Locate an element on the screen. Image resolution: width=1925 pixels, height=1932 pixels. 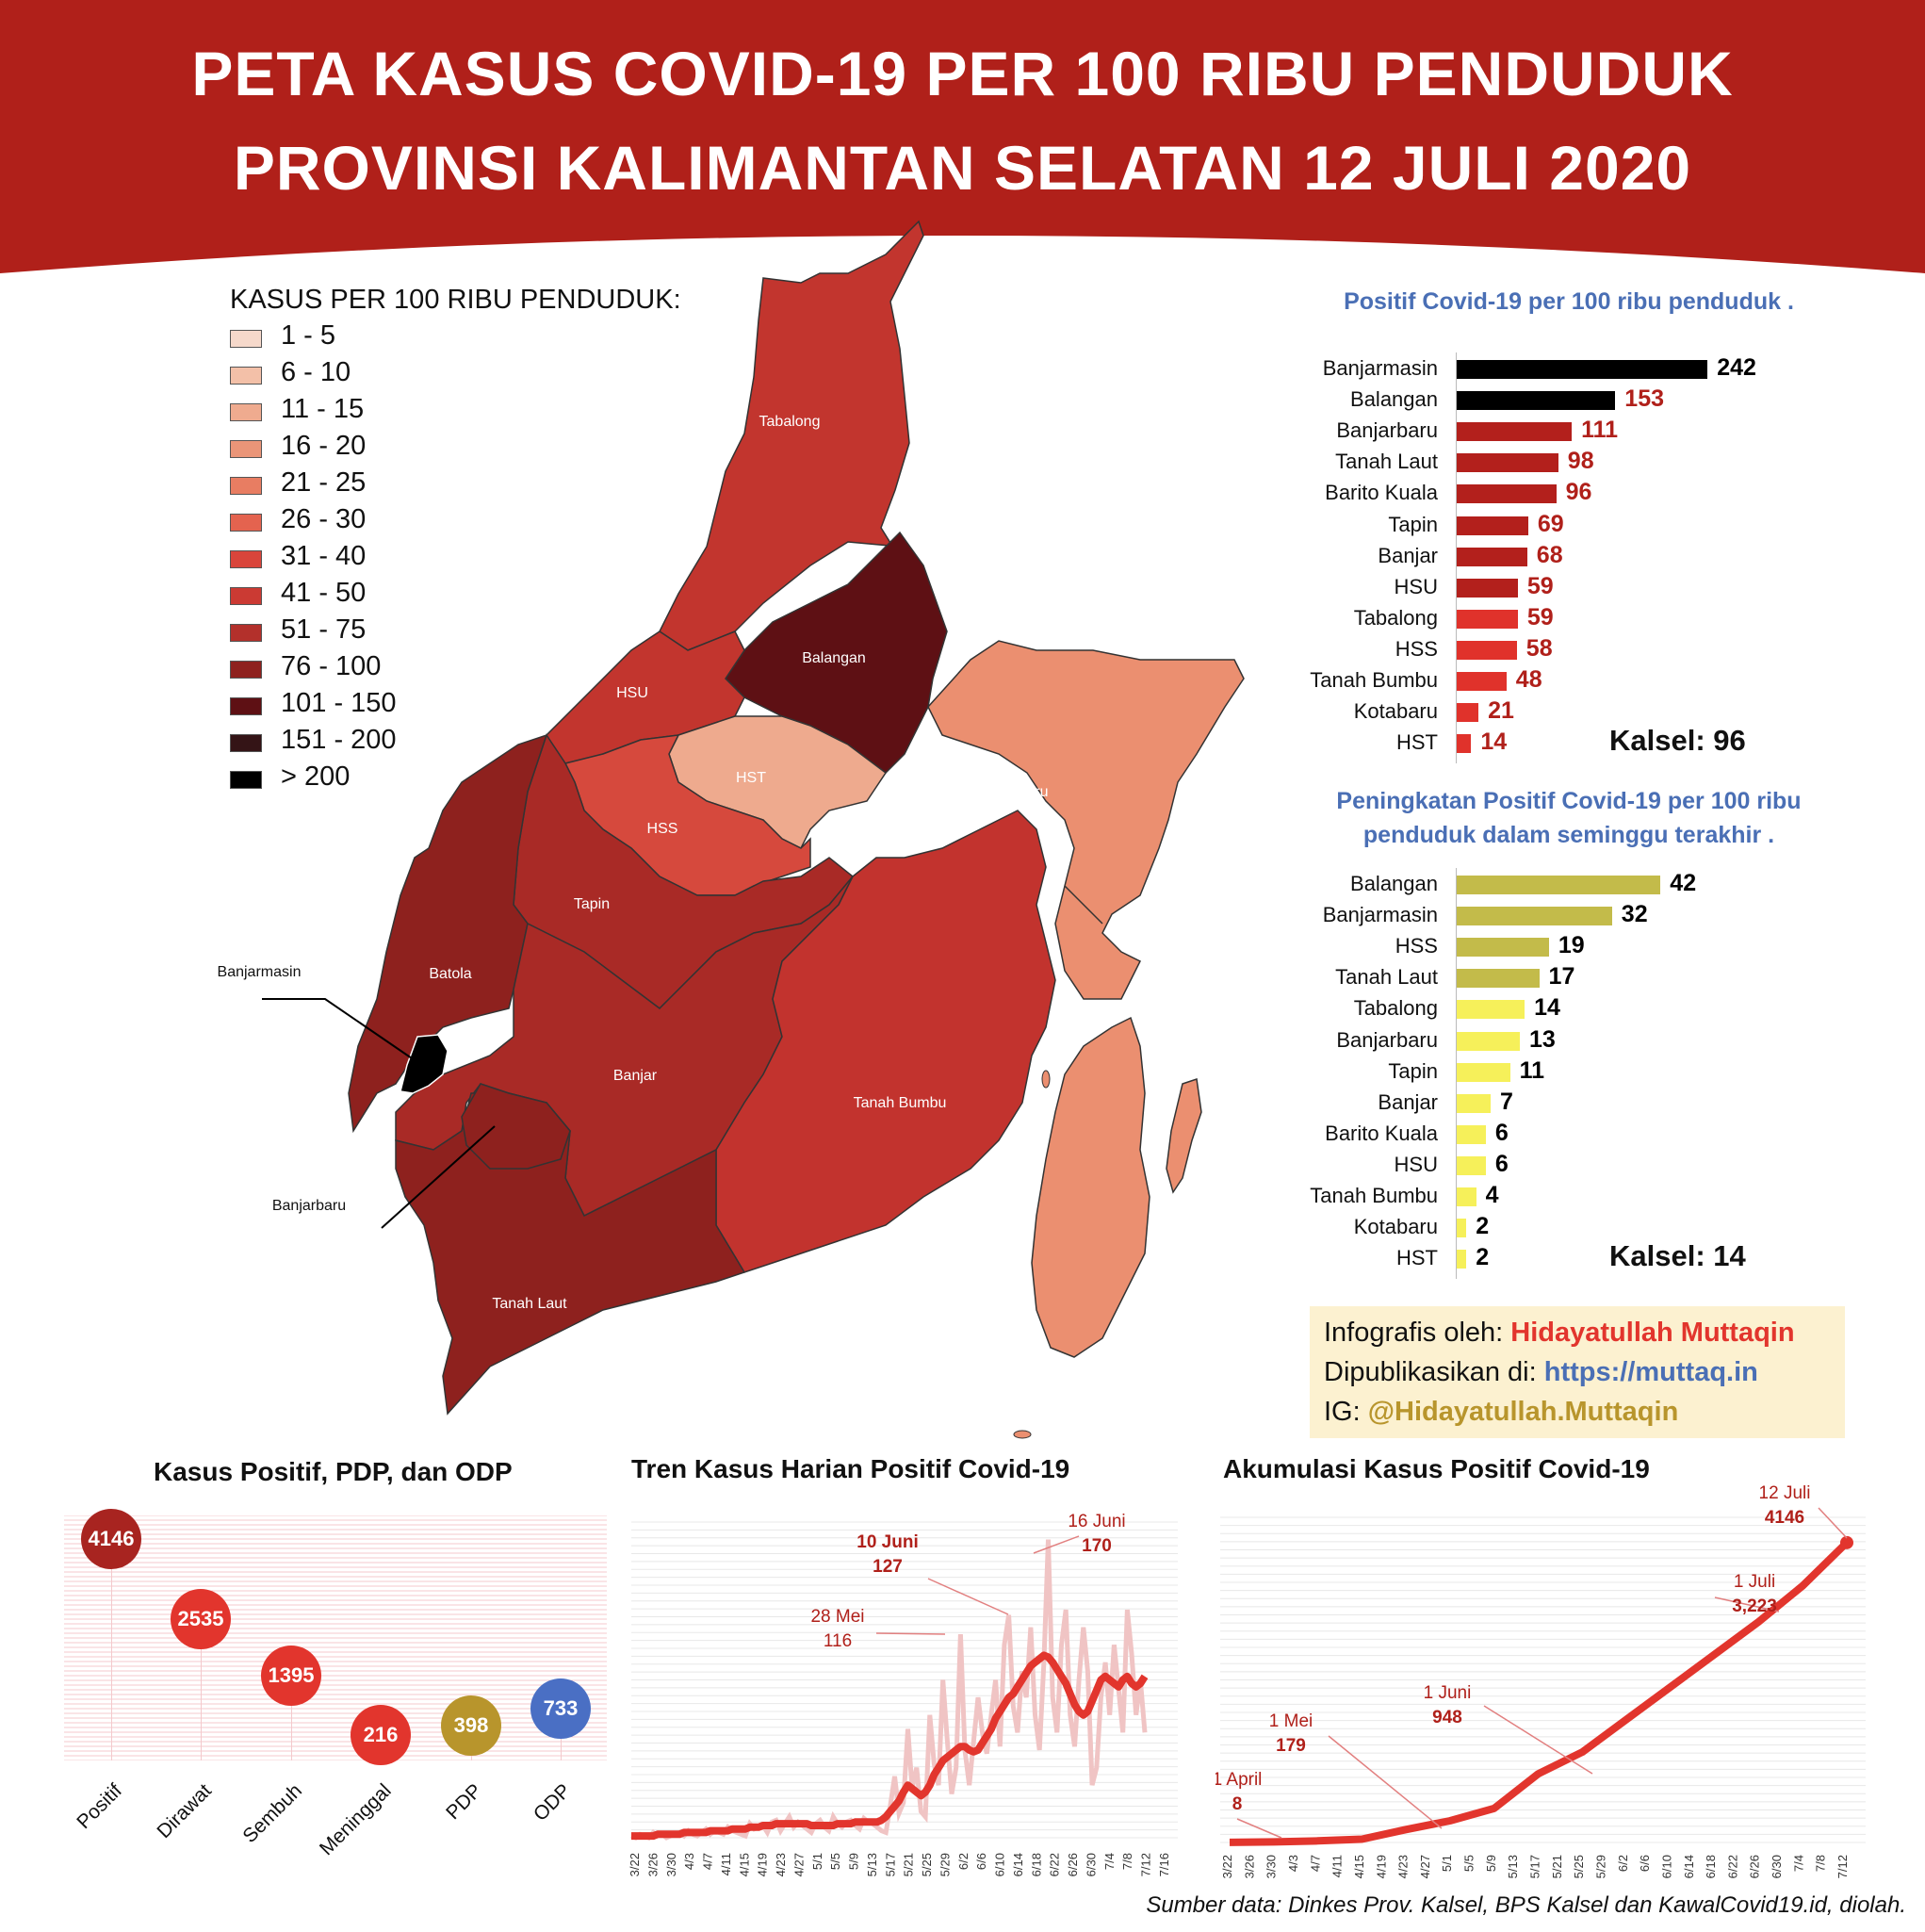
bar-label: HSU is located at coordinates (1416, 586).